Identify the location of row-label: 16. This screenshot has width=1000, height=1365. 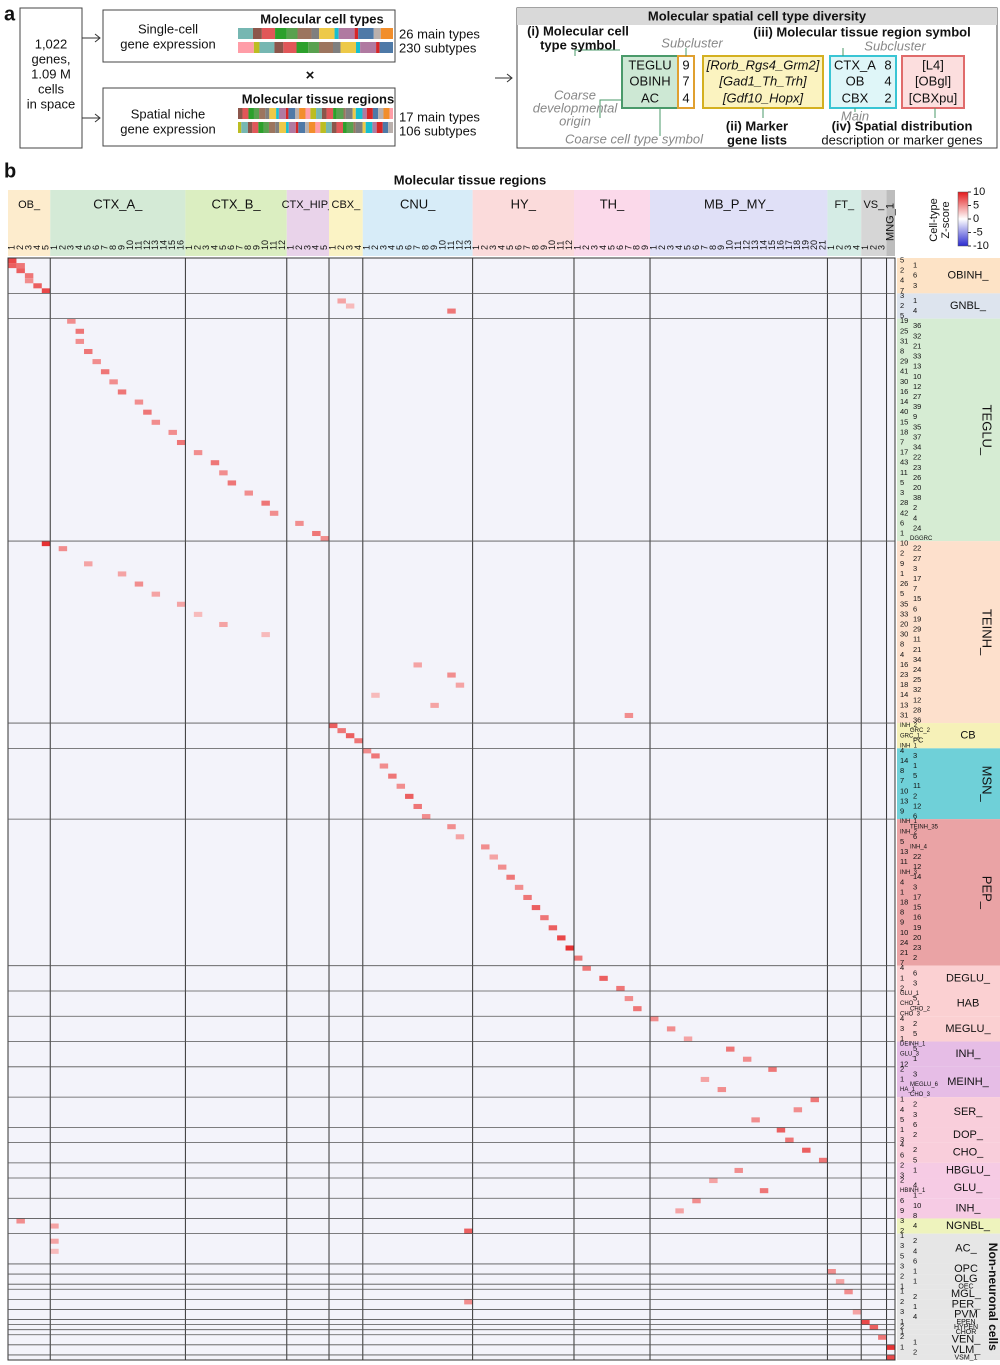
(904, 391).